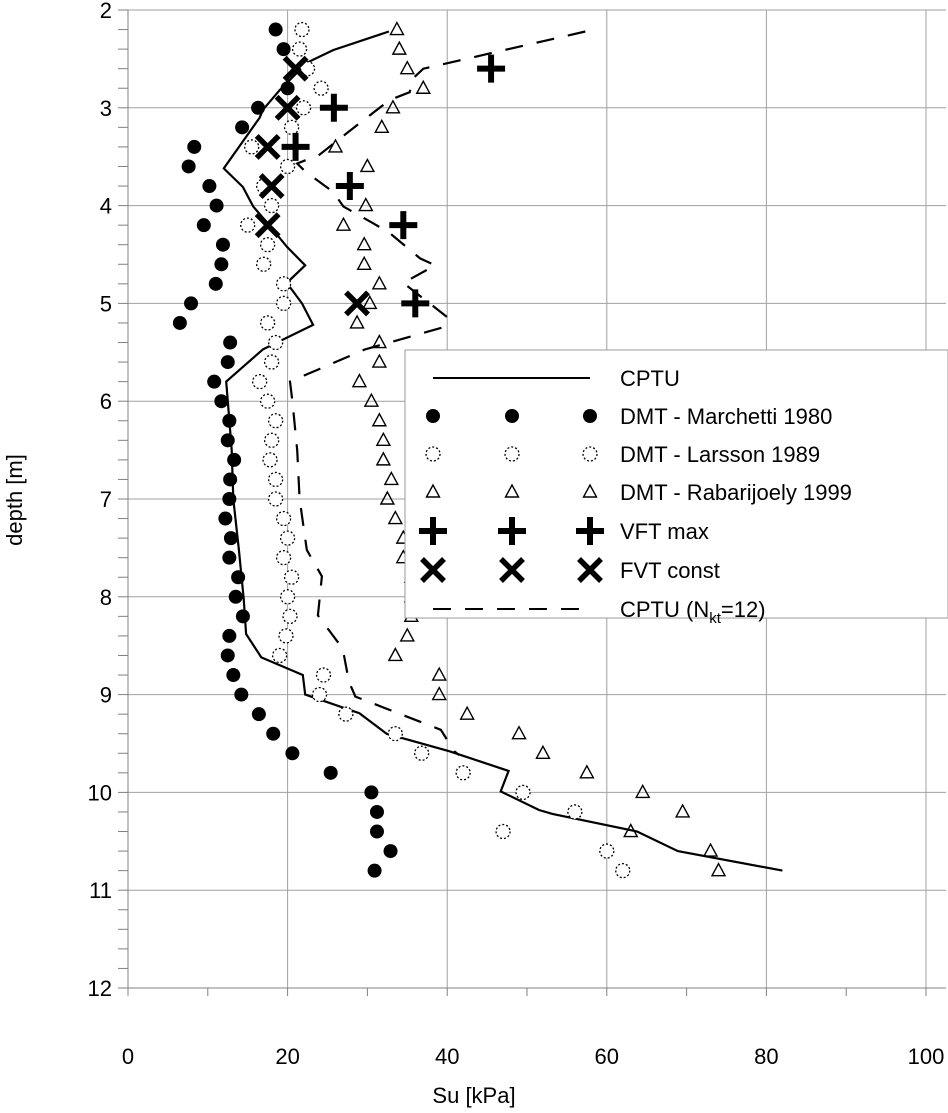 The image size is (948, 1113). I want to click on x-tick-label: 0, so click(128, 1056).